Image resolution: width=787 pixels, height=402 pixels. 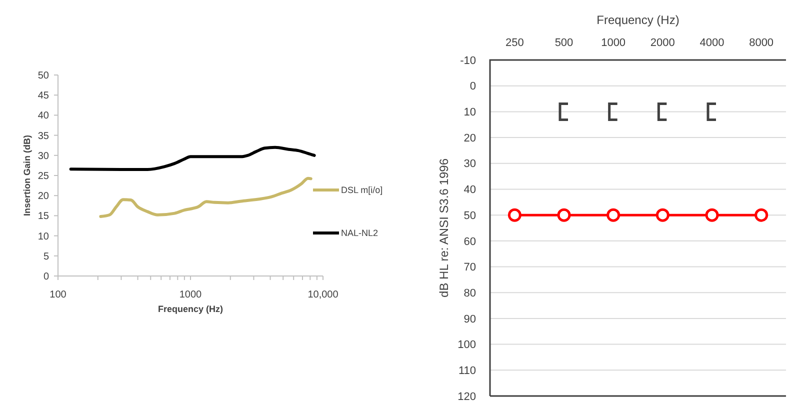 What do you see at coordinates (470, 319) in the screenshot?
I see `y-tick-label: 90` at bounding box center [470, 319].